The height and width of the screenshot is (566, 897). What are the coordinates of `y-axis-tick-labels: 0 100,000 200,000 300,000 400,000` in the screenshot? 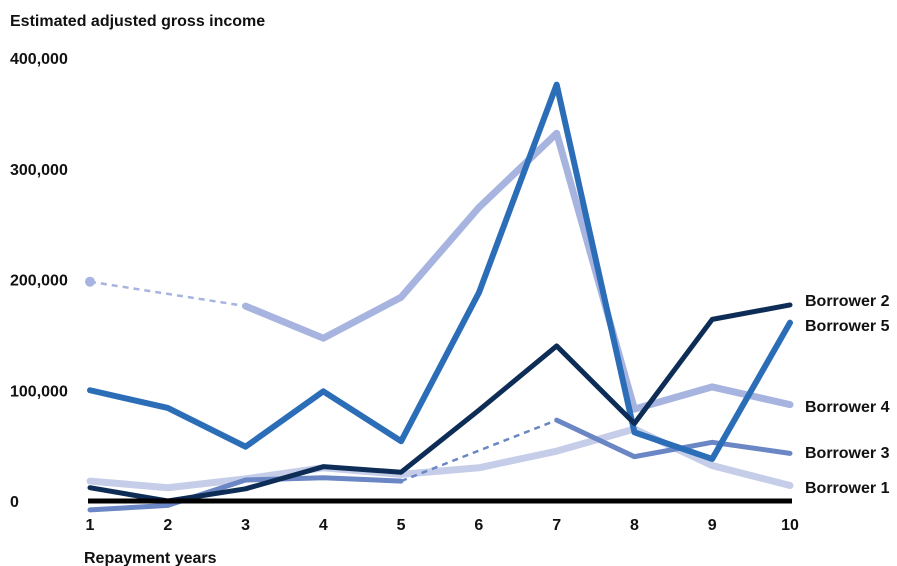 It's located at (39, 281).